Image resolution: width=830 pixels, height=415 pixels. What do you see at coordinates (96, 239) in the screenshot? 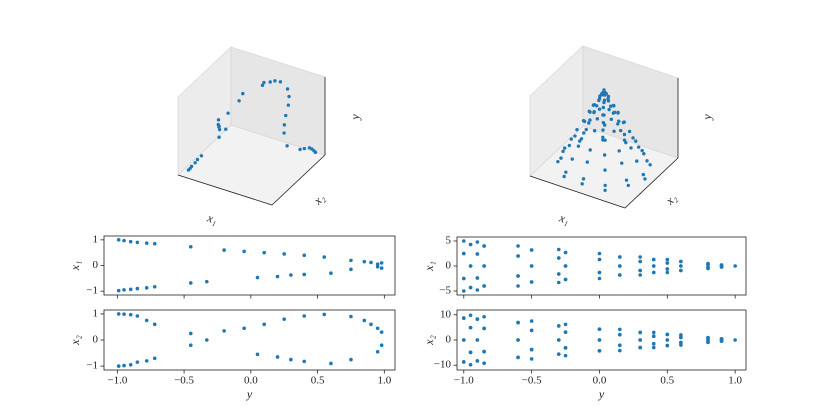
I see `y-tick-label: 1` at bounding box center [96, 239].